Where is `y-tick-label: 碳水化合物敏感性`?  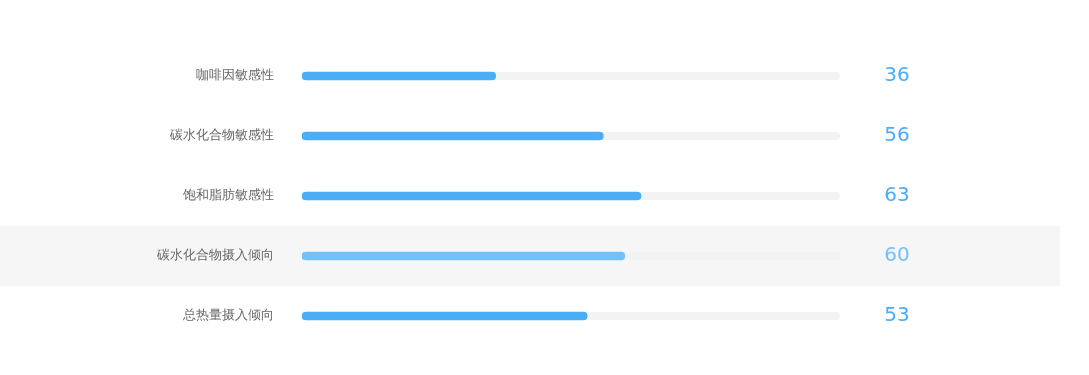 y-tick-label: 碳水化合物敏感性 is located at coordinates (221, 135).